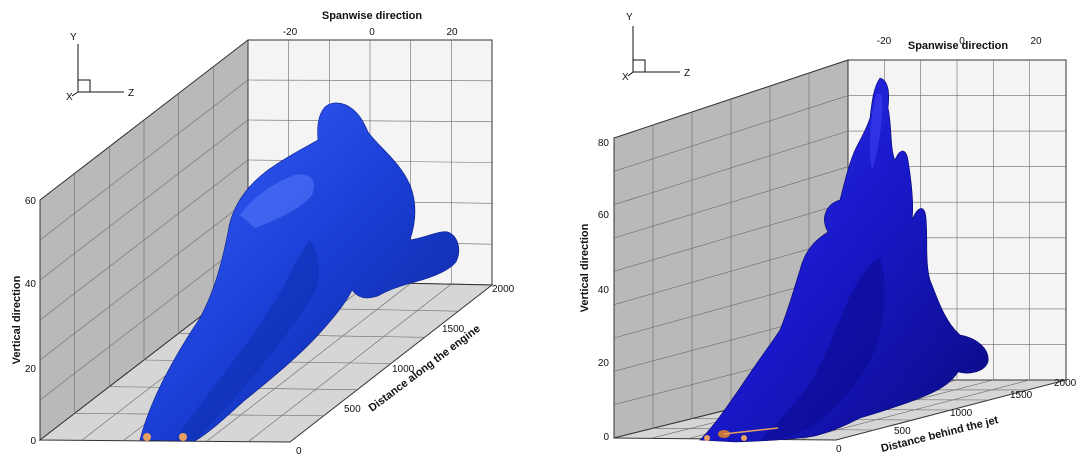  Describe the element at coordinates (604, 363) in the screenshot. I see `right-vert-tick-20: 20` at that location.